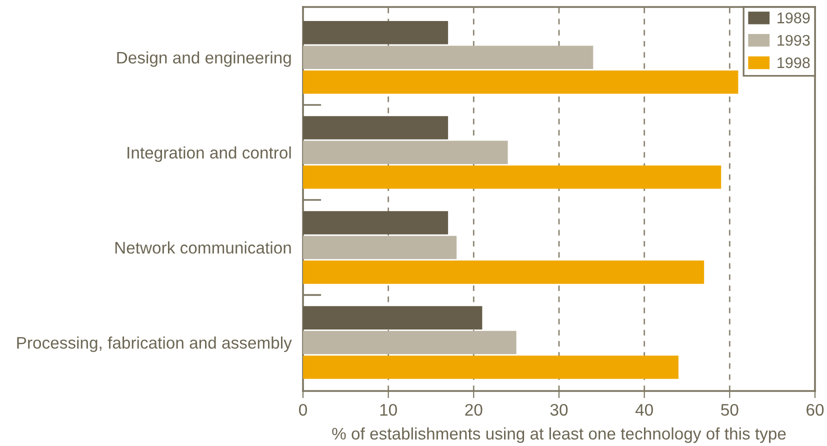 The height and width of the screenshot is (446, 827). I want to click on x-tick-label: 10, so click(388, 410).